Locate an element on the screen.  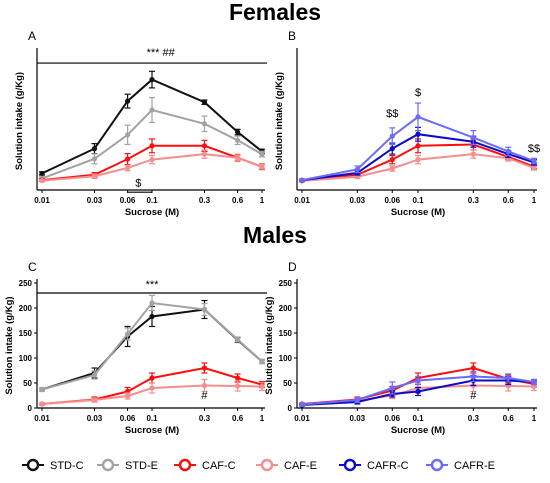
panel-d-y-tick-label: 250 is located at coordinates (286, 283).